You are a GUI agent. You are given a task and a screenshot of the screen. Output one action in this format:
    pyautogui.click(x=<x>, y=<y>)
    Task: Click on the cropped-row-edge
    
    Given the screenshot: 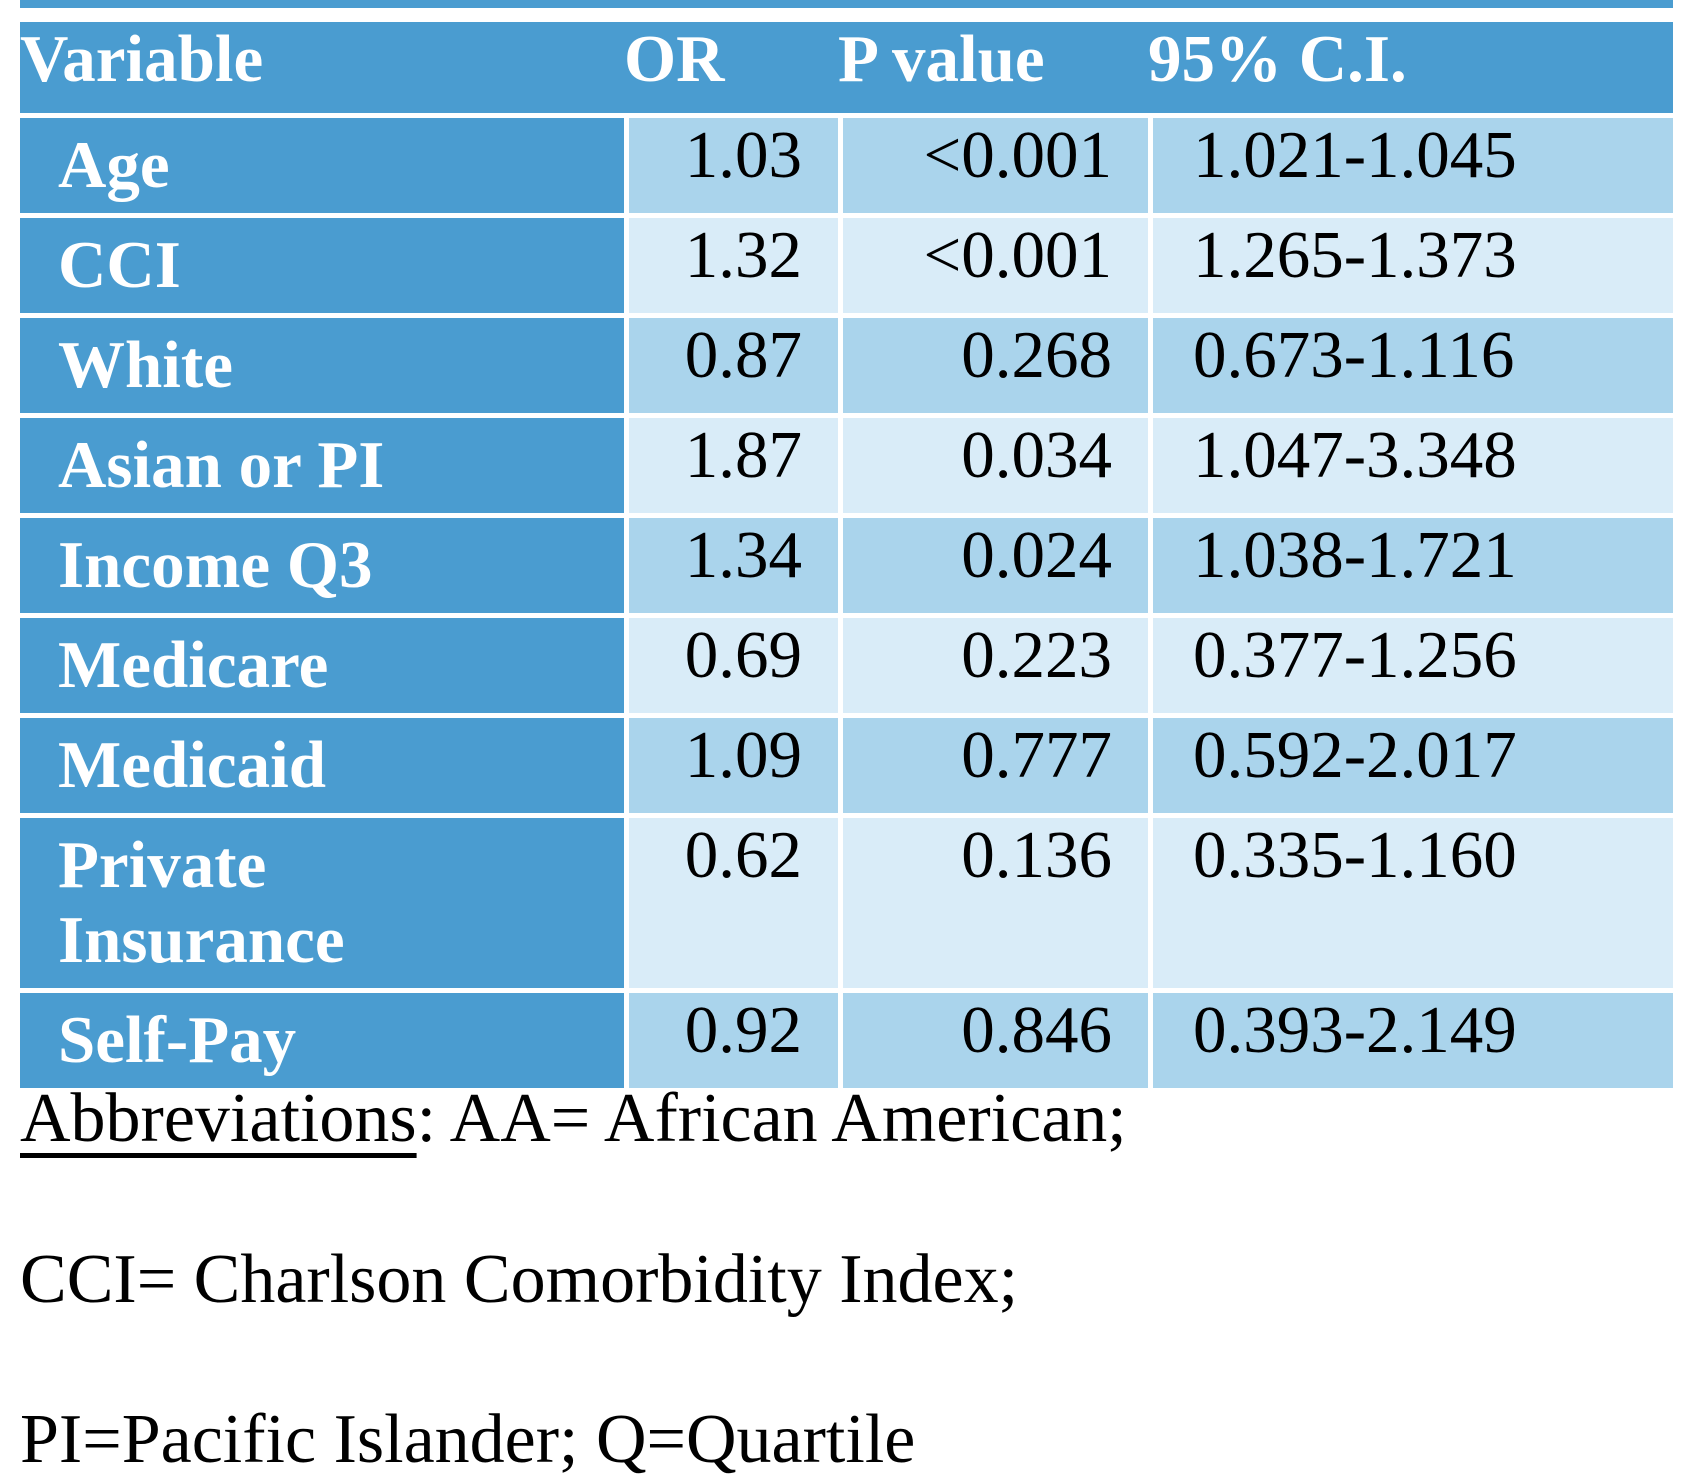 What is the action you would take?
    pyautogui.click(x=846, y=4)
    